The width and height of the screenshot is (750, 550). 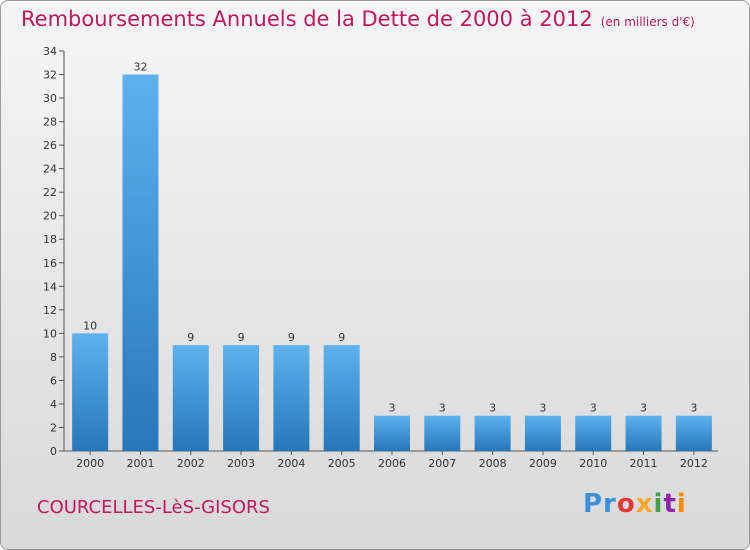 What do you see at coordinates (50, 310) in the screenshot?
I see `y-tick-label: 12` at bounding box center [50, 310].